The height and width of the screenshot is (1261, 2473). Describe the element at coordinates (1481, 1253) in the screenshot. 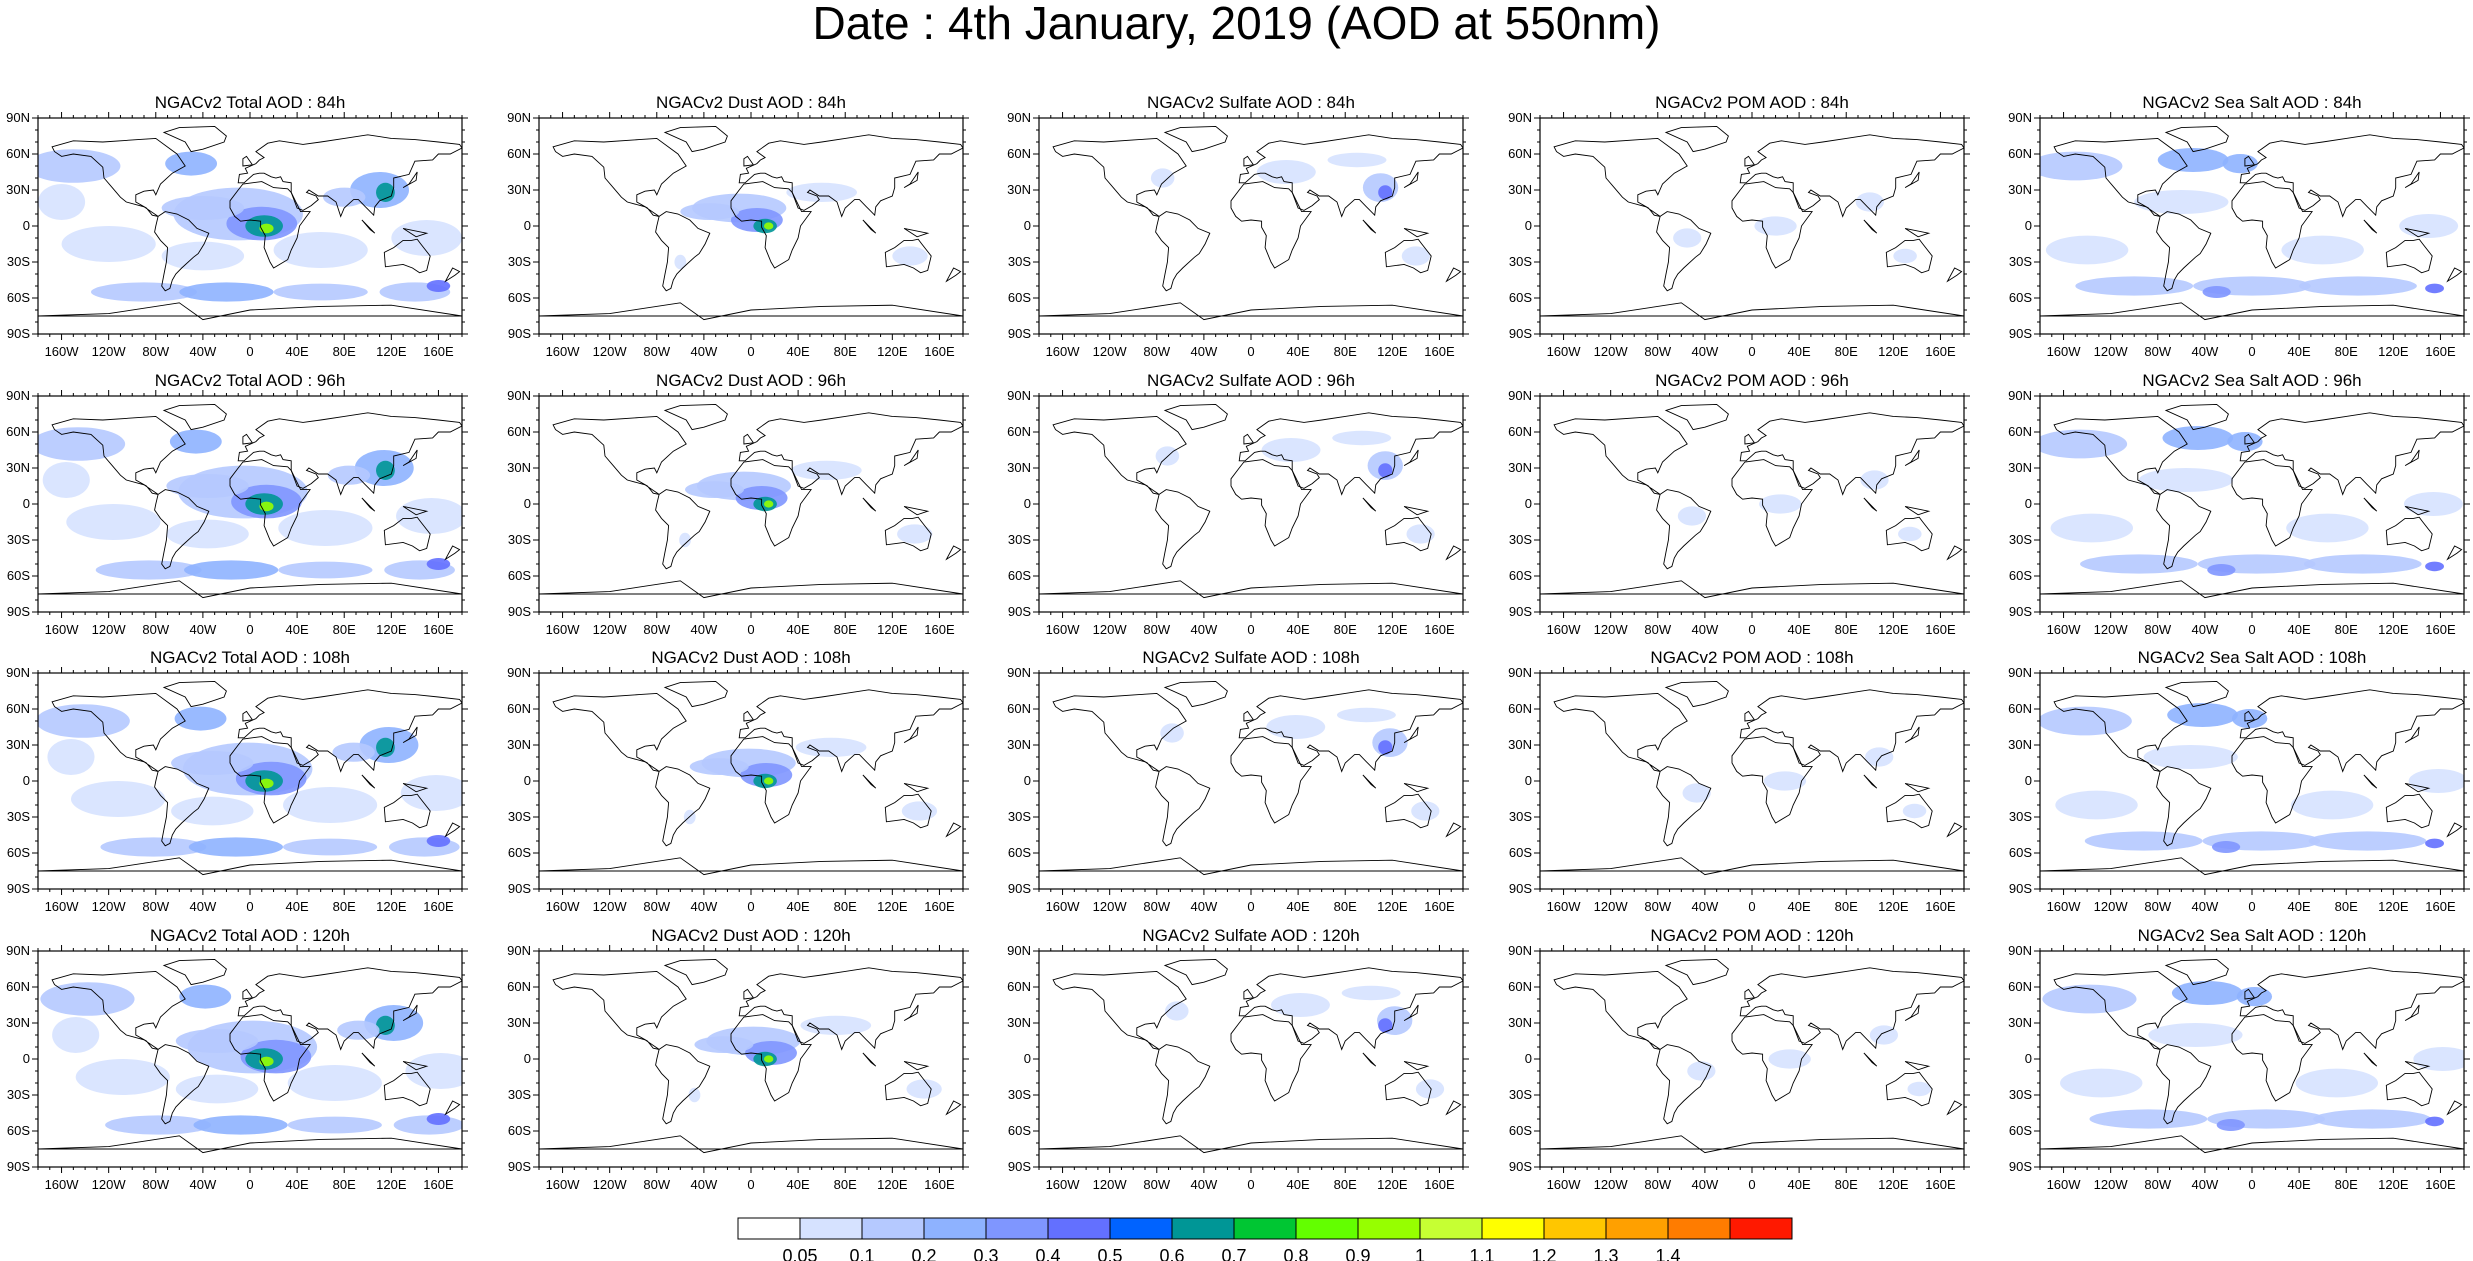

I see `colorbar-label: 1.1` at that location.